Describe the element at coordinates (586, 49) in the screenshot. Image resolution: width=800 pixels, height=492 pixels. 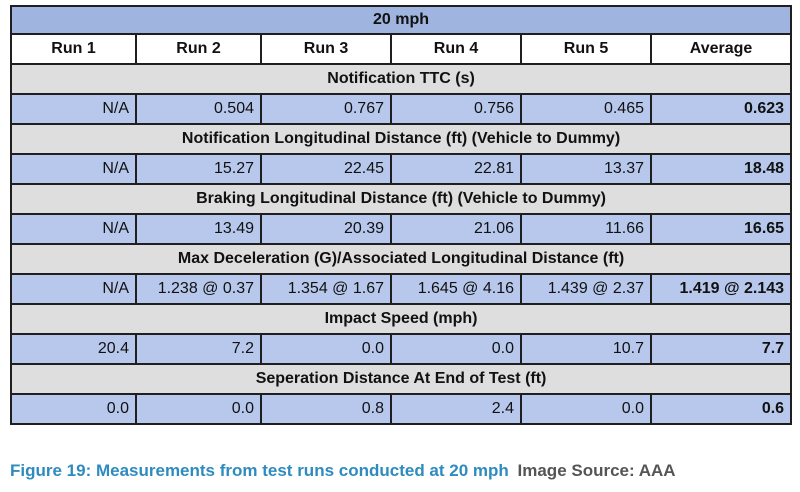
I see `column-header: Run 5` at that location.